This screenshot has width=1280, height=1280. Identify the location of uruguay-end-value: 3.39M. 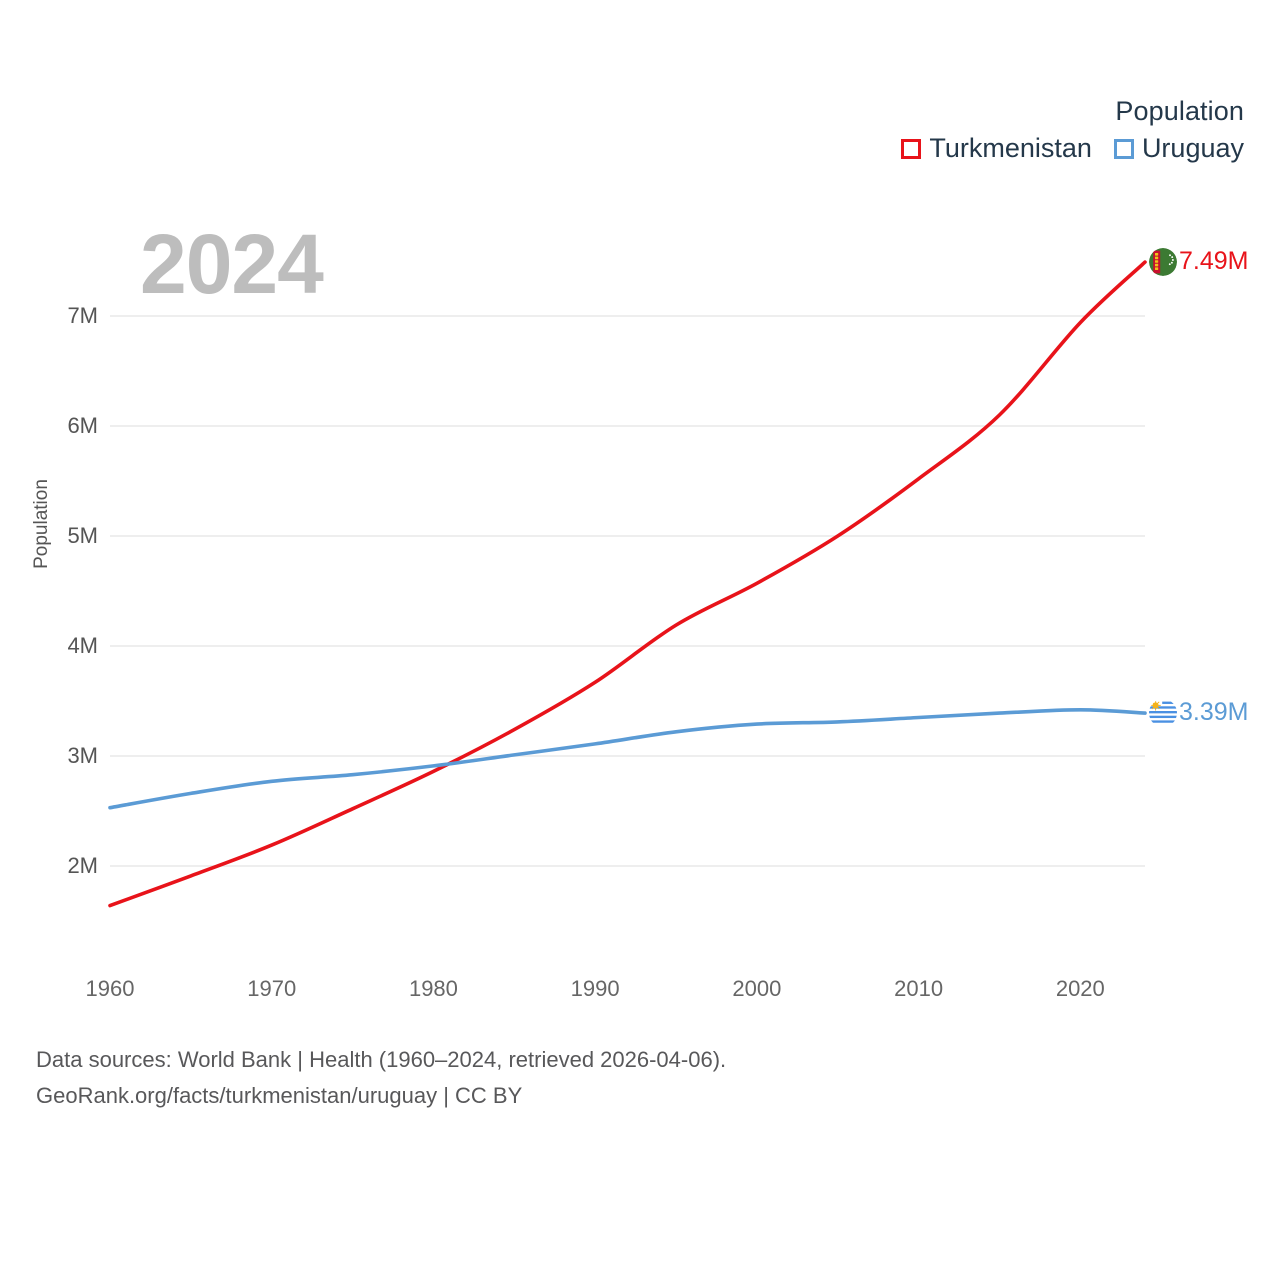
(1214, 712).